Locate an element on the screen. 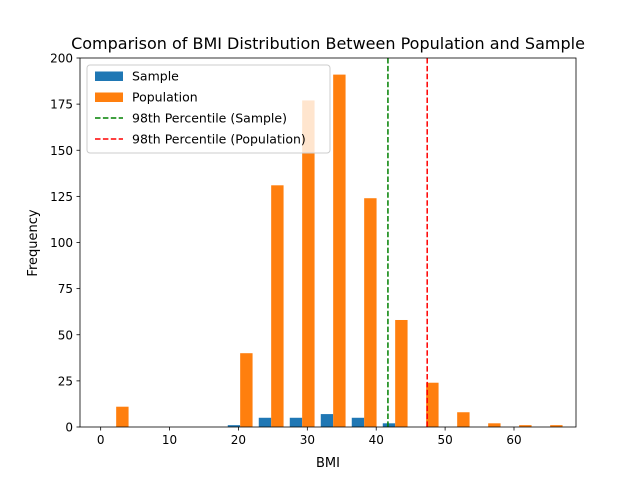 This screenshot has height=480, width=640. x-tick-label: 60 is located at coordinates (513, 440).